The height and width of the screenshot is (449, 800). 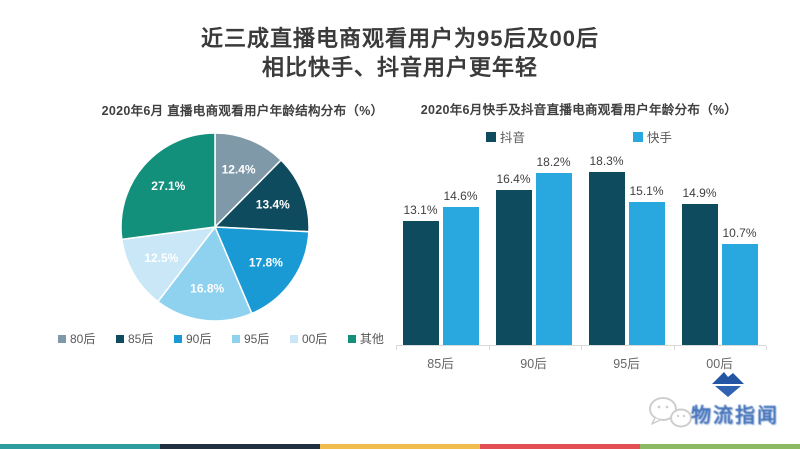 I want to click on bar-value-label: 15.1%, so click(x=646, y=191).